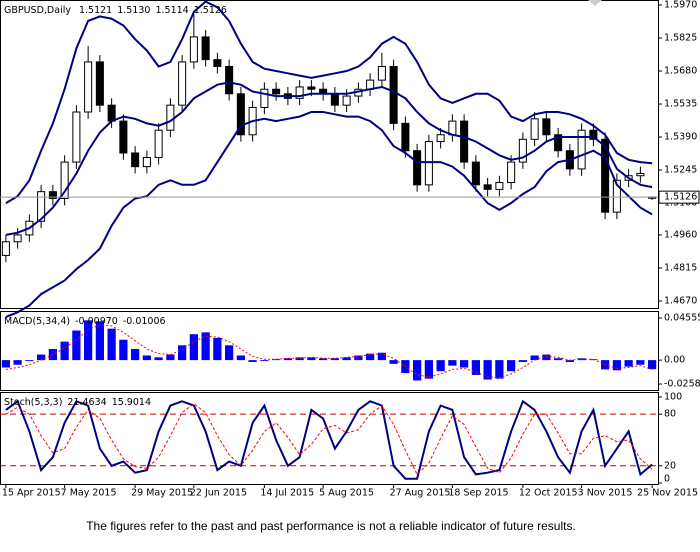 This screenshot has width=700, height=552. Describe the element at coordinates (680, 300) in the screenshot. I see `y-tick-label: 1.4670` at that location.